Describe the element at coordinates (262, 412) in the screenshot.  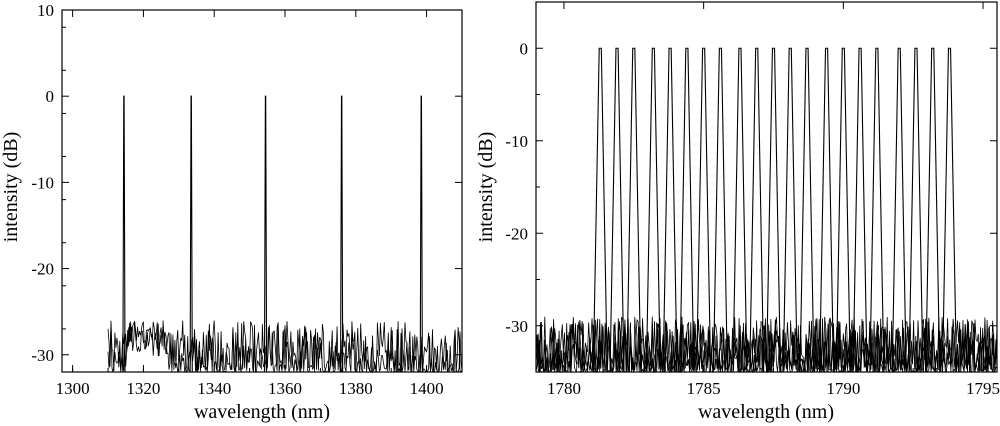
I see `left-x-axis-label: wavelength (nm)` at that location.